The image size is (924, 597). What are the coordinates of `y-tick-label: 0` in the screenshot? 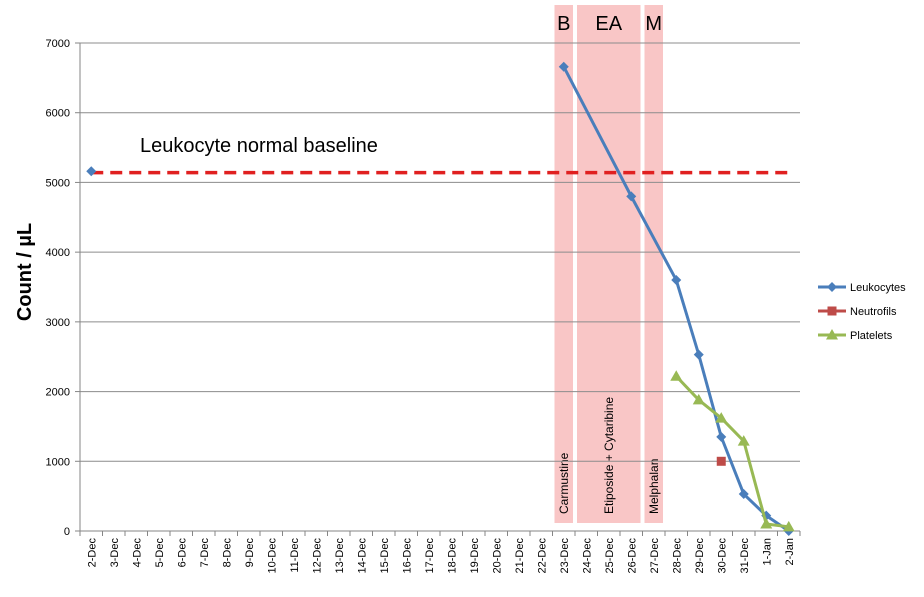 It's located at (67, 532).